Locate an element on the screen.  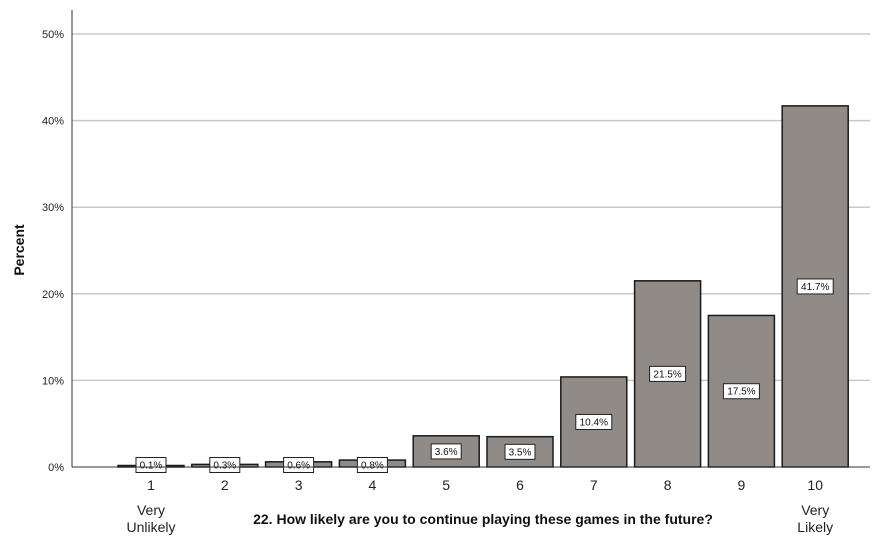
data-label: 10.4% is located at coordinates (594, 422).